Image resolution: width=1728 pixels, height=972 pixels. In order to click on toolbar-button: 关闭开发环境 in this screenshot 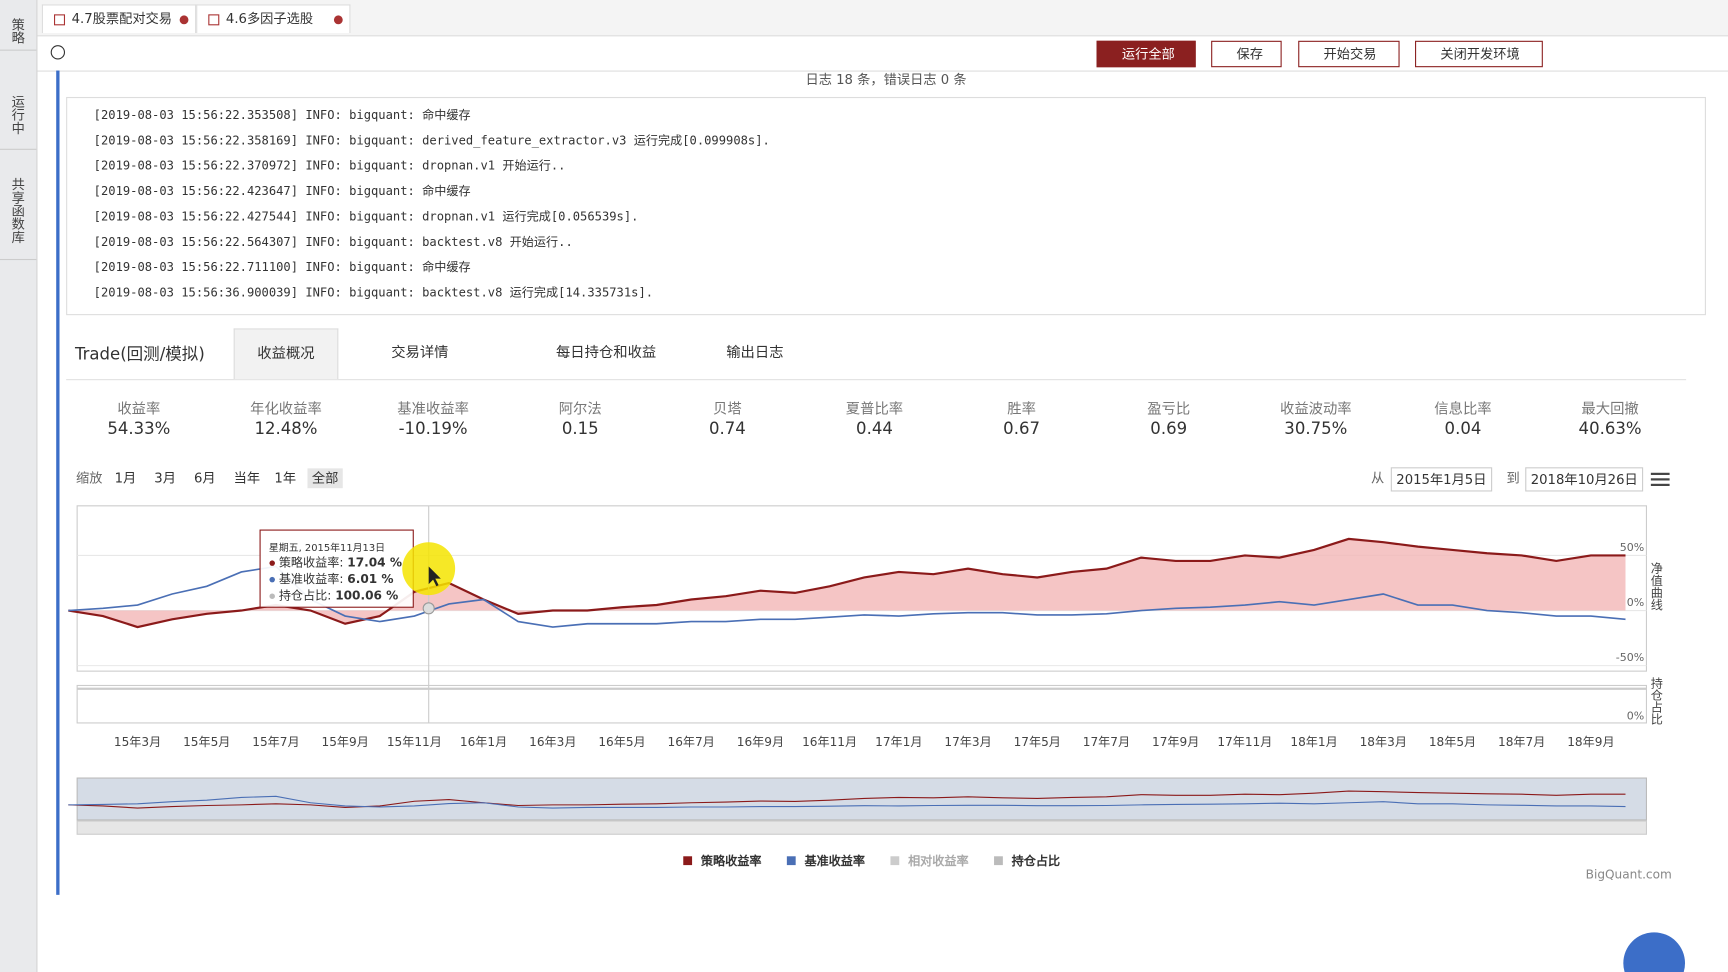, I will do `click(1479, 54)`.